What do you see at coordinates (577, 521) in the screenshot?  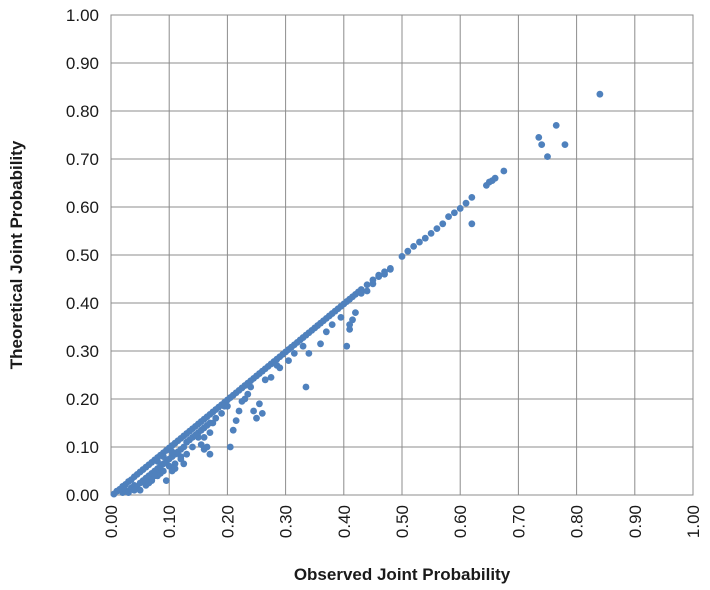 I see `x-tick-label: 0.80` at bounding box center [577, 521].